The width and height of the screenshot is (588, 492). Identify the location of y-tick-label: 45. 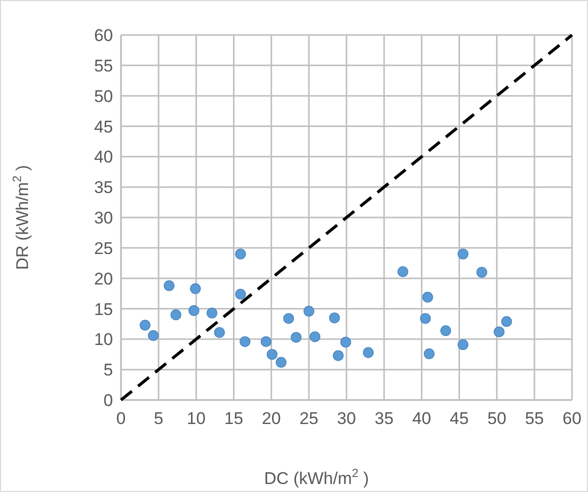
(103, 126).